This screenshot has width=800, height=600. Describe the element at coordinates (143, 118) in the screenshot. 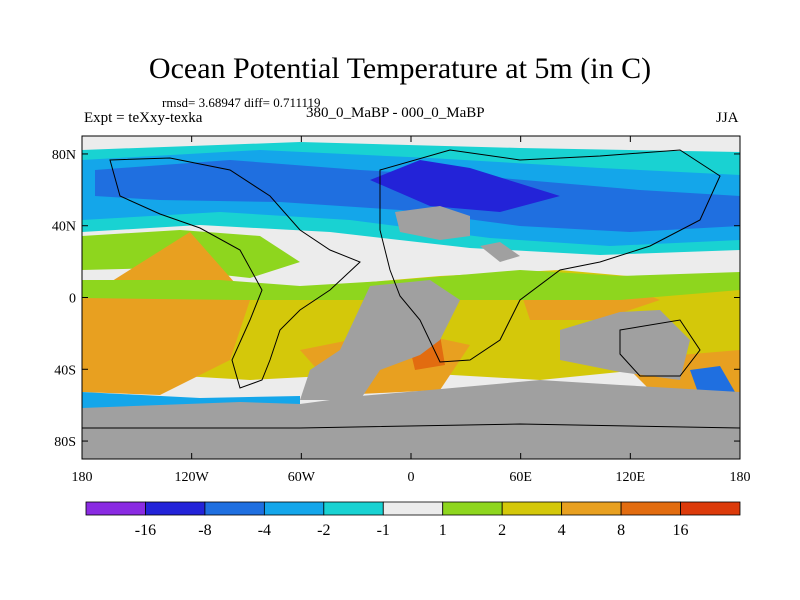

I see `experiment-label: Expt = teXxy-texka` at that location.